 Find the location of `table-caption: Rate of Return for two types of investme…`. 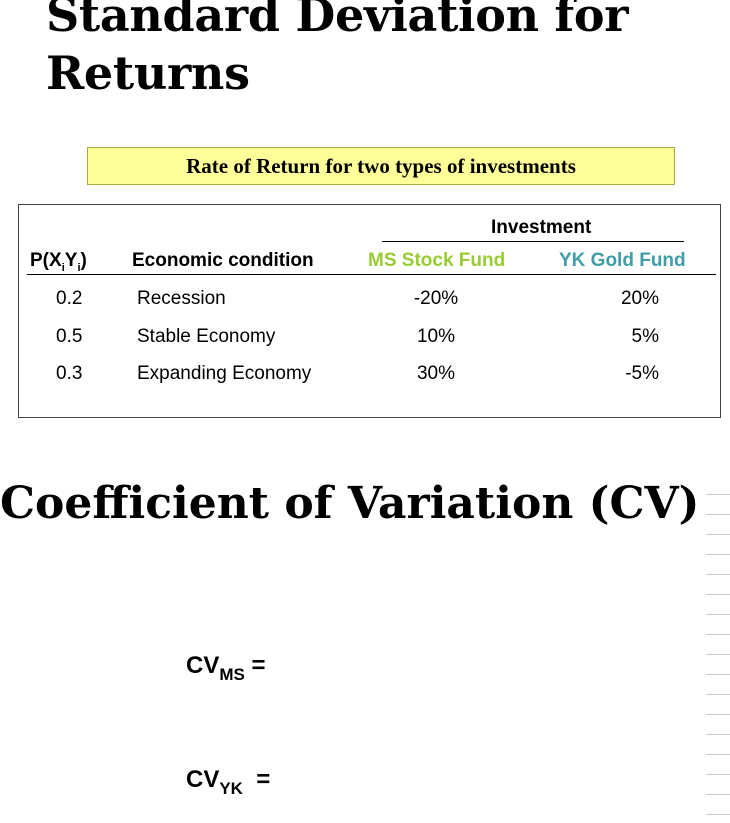

table-caption: Rate of Return for two types of investme… is located at coordinates (381, 166).